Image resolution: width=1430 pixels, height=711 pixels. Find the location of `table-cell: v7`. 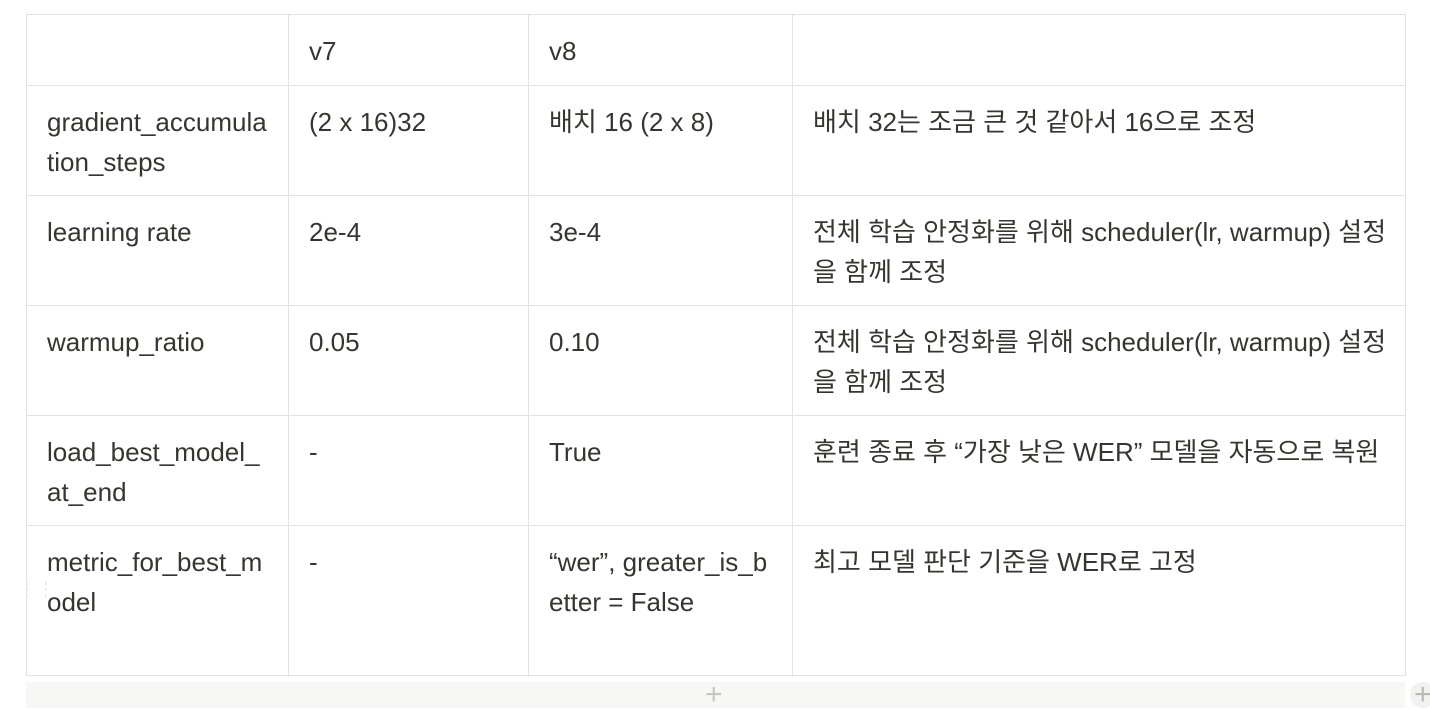

table-cell: v7 is located at coordinates (408, 50).